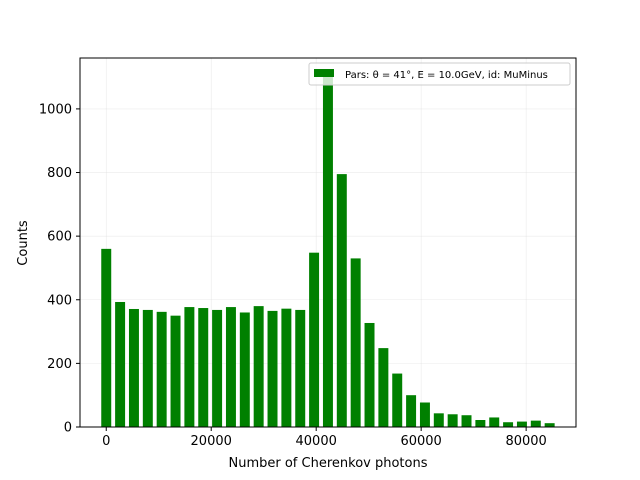  Describe the element at coordinates (68, 428) in the screenshot. I see `y-tick-label: 0` at that location.